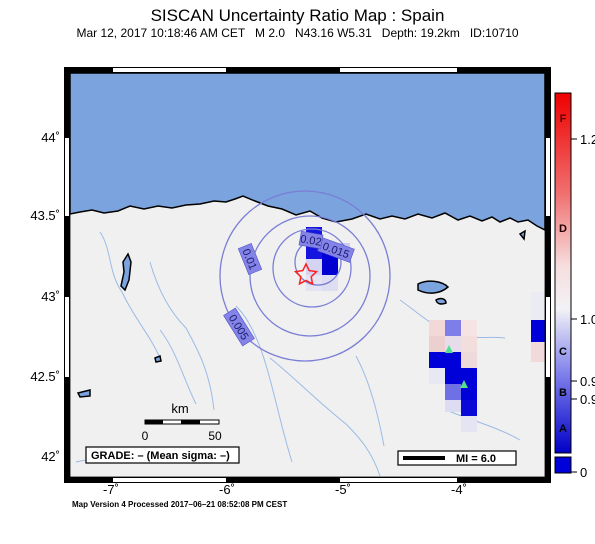 The width and height of the screenshot is (595, 544). Describe the element at coordinates (333, 33) in the screenshot. I see `event-location: N43.16 W5.31` at that location.